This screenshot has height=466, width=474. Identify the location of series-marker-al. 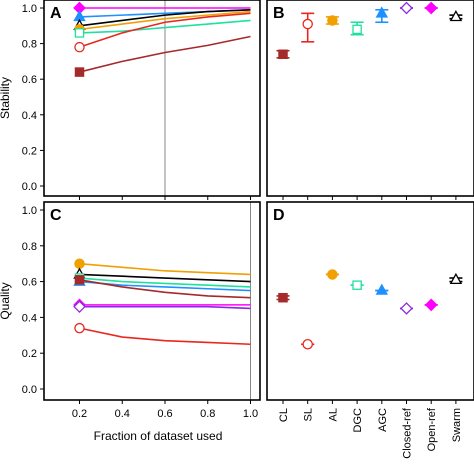
(79, 263).